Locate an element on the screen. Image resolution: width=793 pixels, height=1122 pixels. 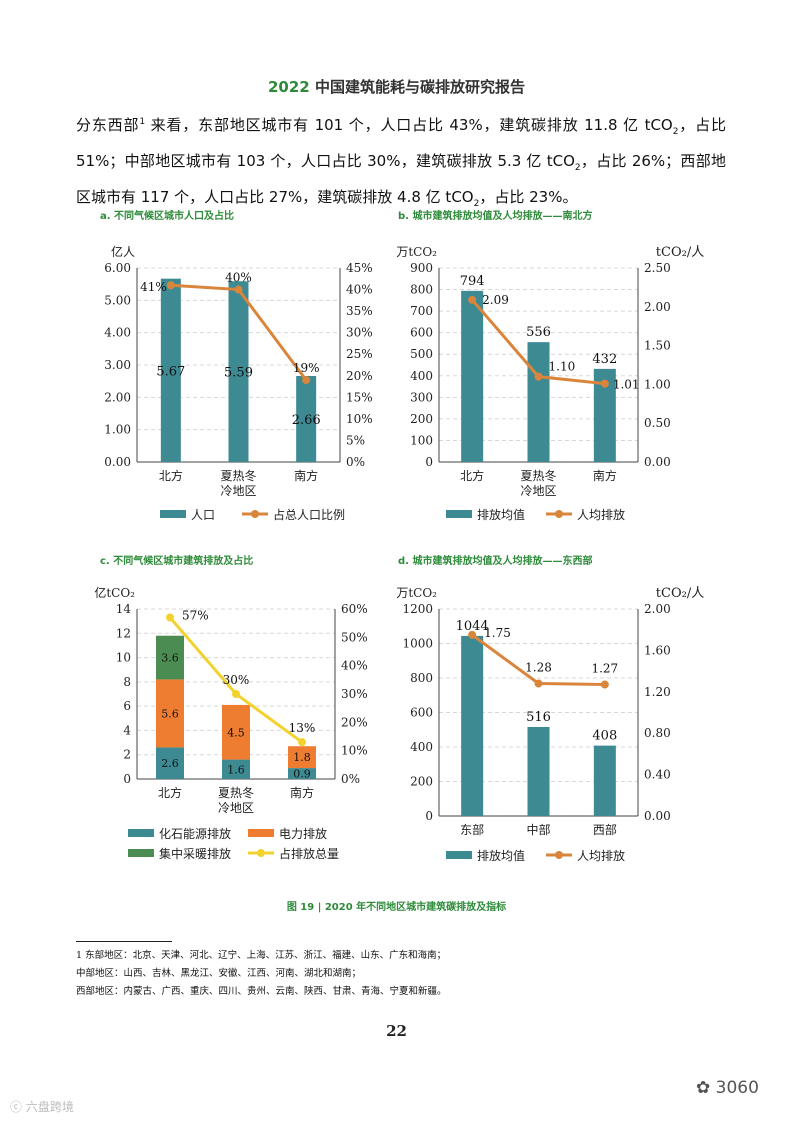
bar-value-label: 5.59 is located at coordinates (238, 373).